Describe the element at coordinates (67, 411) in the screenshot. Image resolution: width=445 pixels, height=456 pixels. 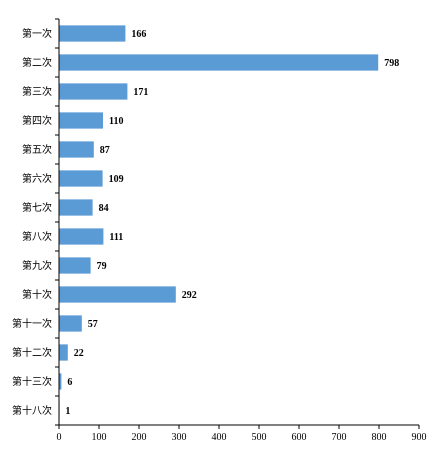
I see `value-label-14: 1` at that location.